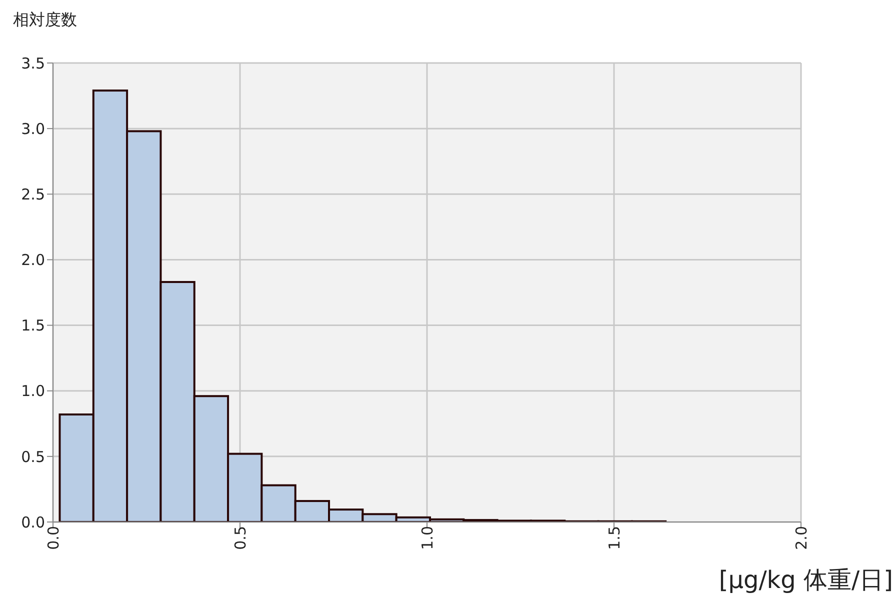 This screenshot has width=893, height=601. I want to click on y-tick-label: 1.5, so click(33, 325).